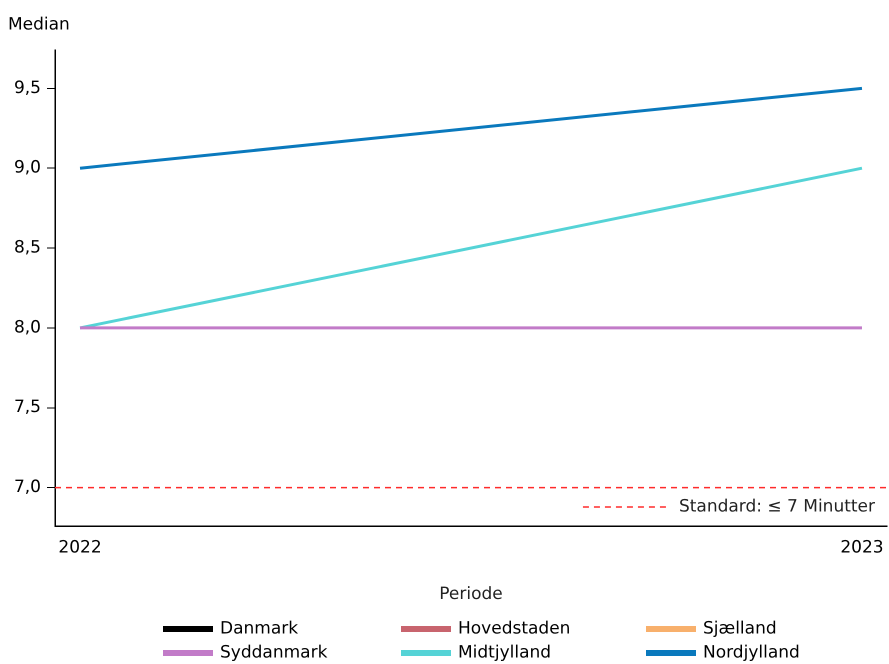 This screenshot has width=889, height=664. What do you see at coordinates (27, 88) in the screenshot?
I see `y-tick-label: 9,5` at bounding box center [27, 88].